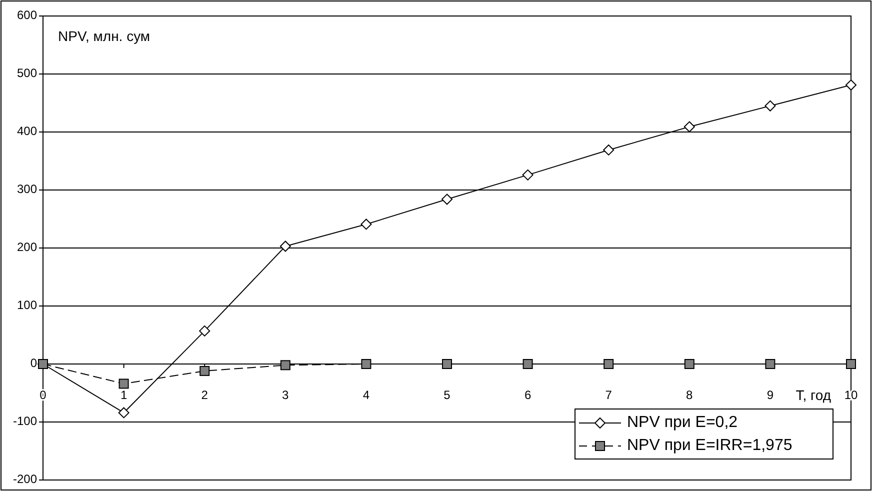 The image size is (880, 497). What do you see at coordinates (27, 131) in the screenshot?
I see `y-tick-label: 400` at bounding box center [27, 131].